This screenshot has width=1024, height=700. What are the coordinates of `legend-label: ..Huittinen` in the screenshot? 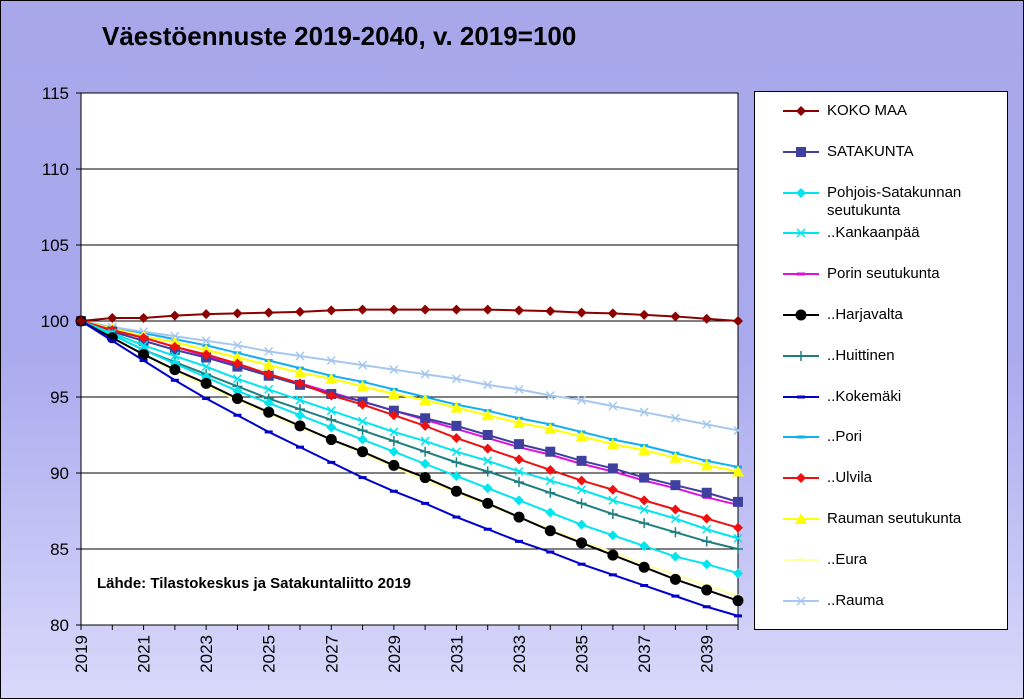 It's located at (861, 355).